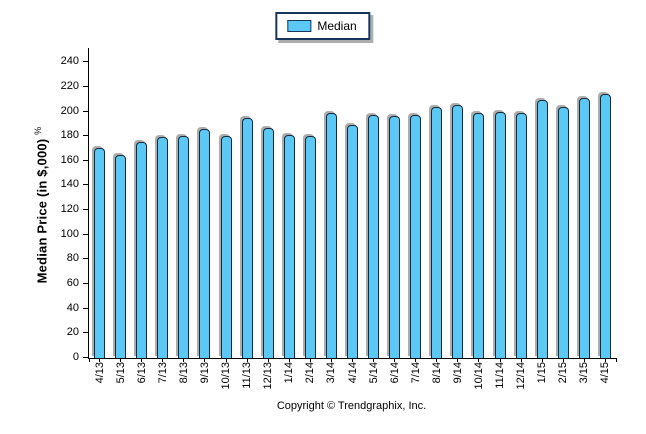 This screenshot has width=646, height=434. What do you see at coordinates (99, 373) in the screenshot?
I see `x-axis-tick-label: 4/13` at bounding box center [99, 373].